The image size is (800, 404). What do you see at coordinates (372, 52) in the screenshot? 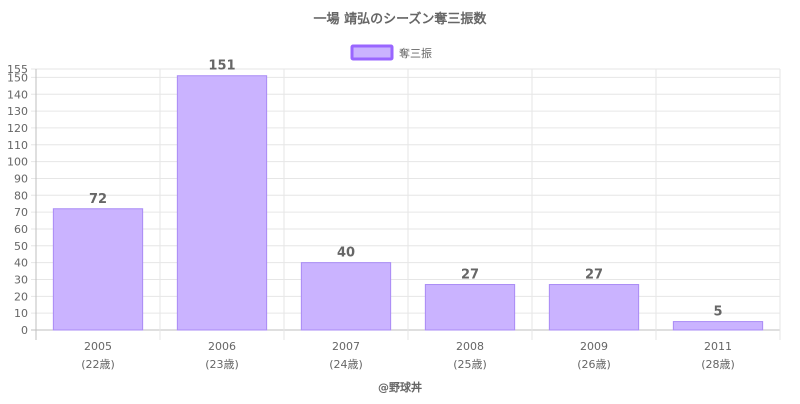
I see `legend-swatch` at bounding box center [372, 52].